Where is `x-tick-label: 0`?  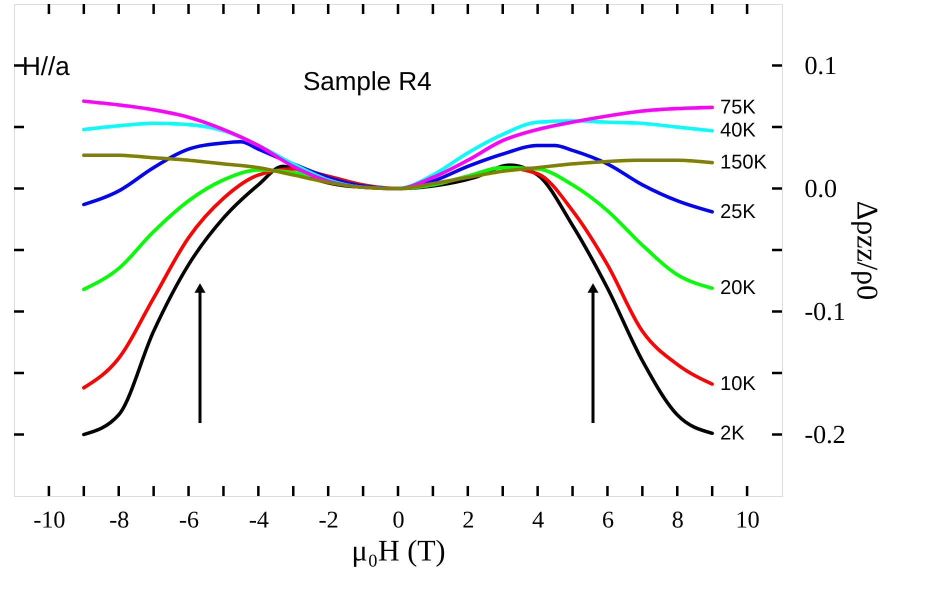
x-tick-label: 0 is located at coordinates (398, 521).